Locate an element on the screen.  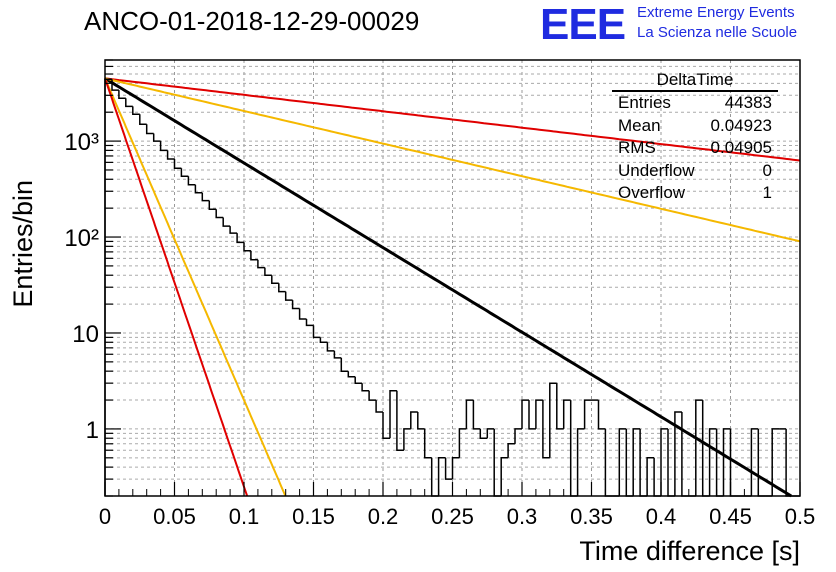
stats-row-underflow: Underflow 0 is located at coordinates (695, 171).